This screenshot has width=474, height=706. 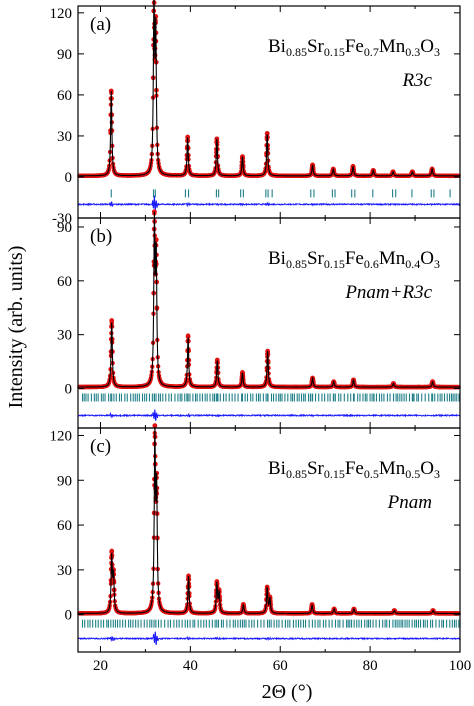 What do you see at coordinates (100, 666) in the screenshot?
I see `x-tick-label: 20` at bounding box center [100, 666].